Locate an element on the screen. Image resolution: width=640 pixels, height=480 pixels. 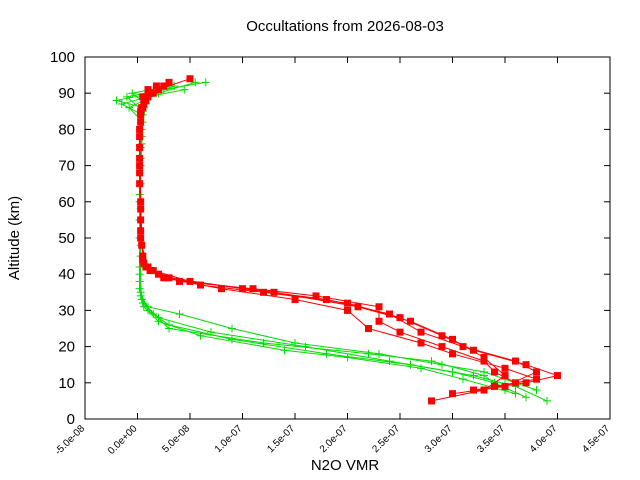
y-tick-label: 90 is located at coordinates (66, 93).